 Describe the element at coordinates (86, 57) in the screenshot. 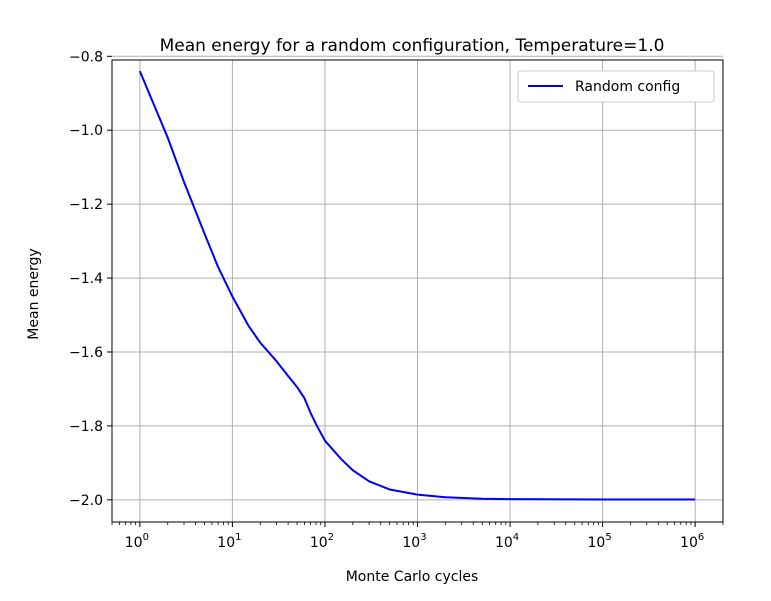

I see `y-tick-label: −0.8` at that location.